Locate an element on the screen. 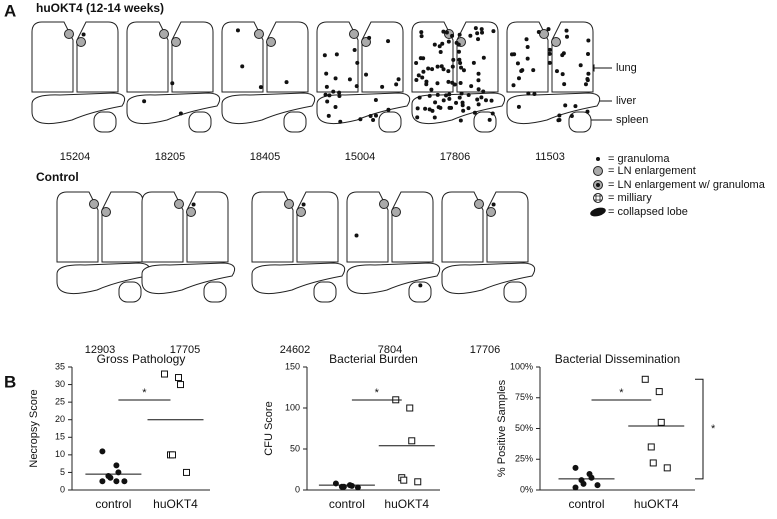  y-tick-label: 0 is located at coordinates (62, 489).